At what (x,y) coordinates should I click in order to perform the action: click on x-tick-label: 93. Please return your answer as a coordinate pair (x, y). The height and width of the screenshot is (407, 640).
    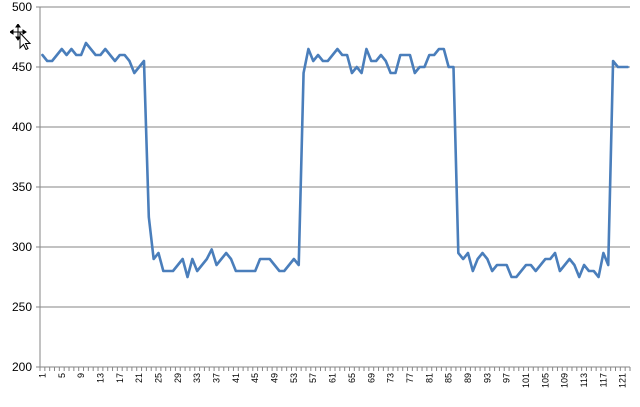
    Looking at the image, I should click on (487, 378).